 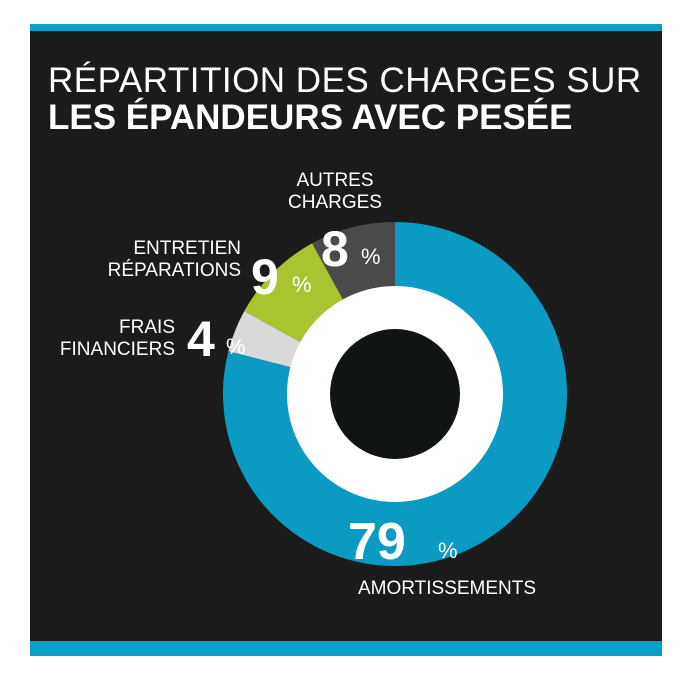 I want to click on amortissements-label: AMORTISSEMENTS, so click(x=447, y=588).